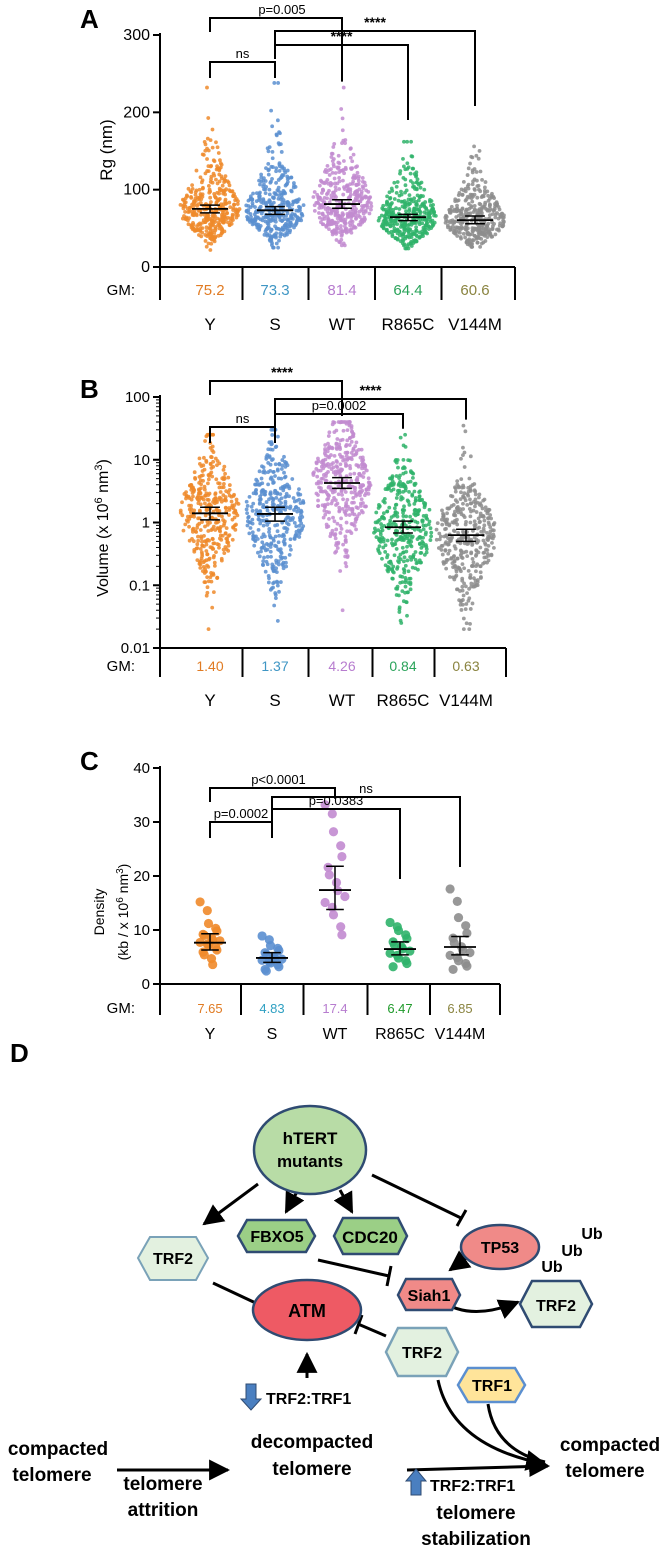 The image size is (669, 1553). Describe the element at coordinates (370, 409) in the screenshot. I see `significance-bracket-s-v144m` at that location.